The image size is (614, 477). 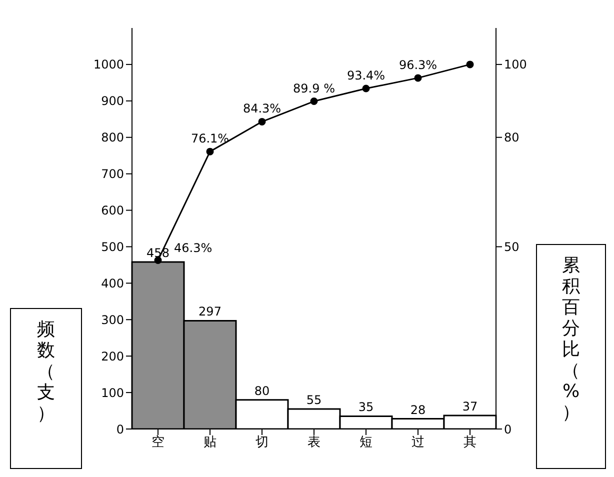 I want to click on data-label: 297, so click(x=210, y=311).